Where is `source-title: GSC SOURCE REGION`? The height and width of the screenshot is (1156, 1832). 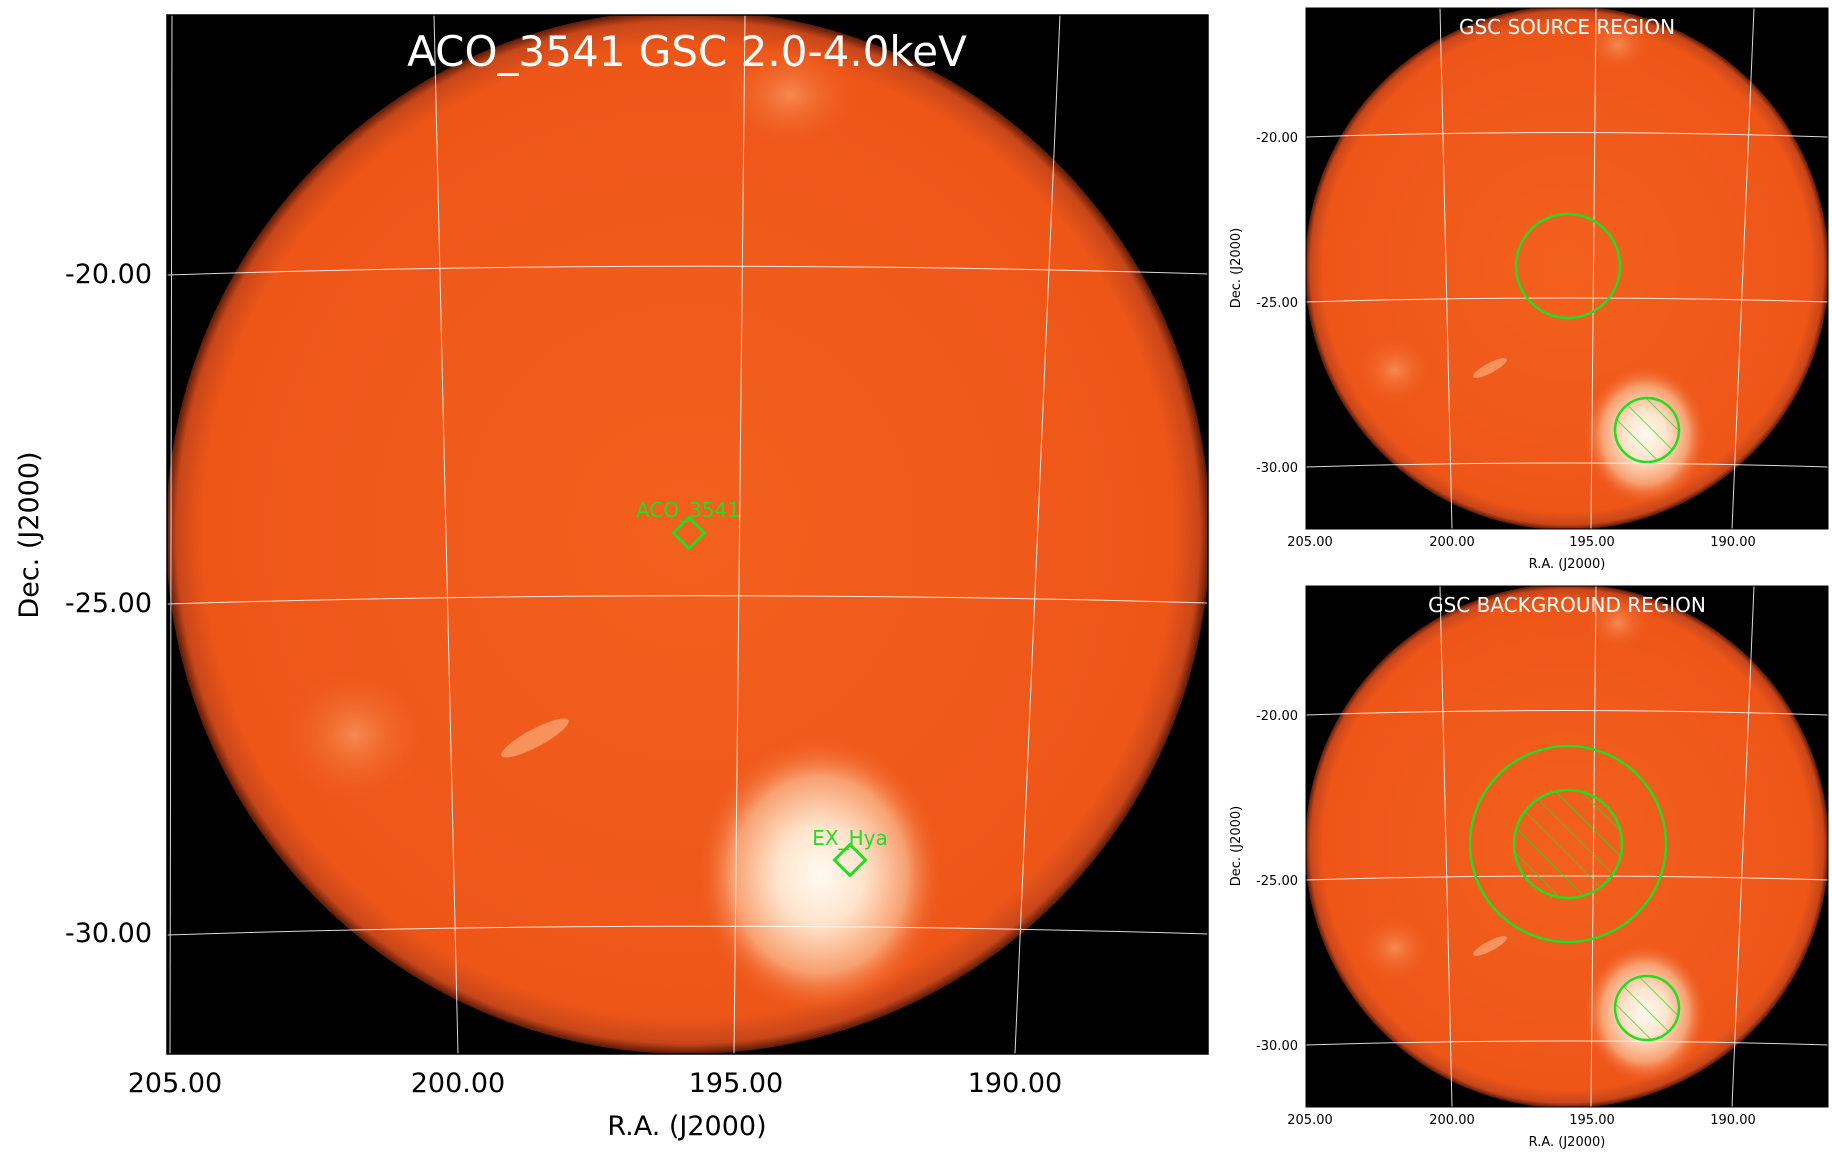
source-title: GSC SOURCE REGION is located at coordinates (1567, 27).